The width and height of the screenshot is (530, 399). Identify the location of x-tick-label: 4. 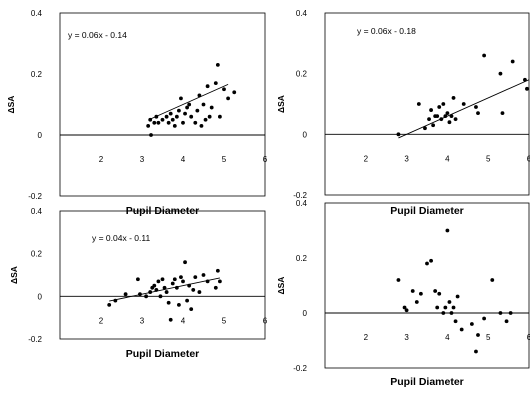
(183, 320).